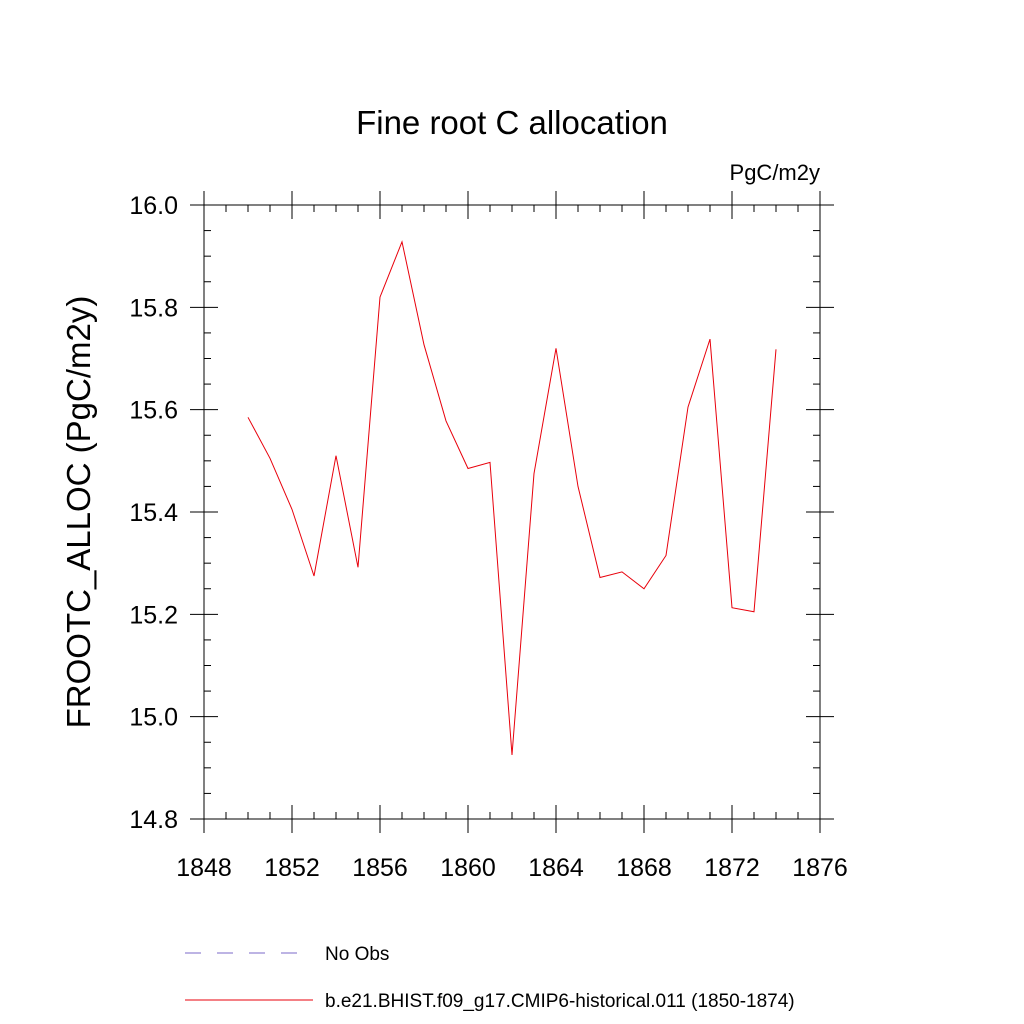 This screenshot has width=1024, height=1024. What do you see at coordinates (732, 868) in the screenshot?
I see `x-tick-label: 1872` at bounding box center [732, 868].